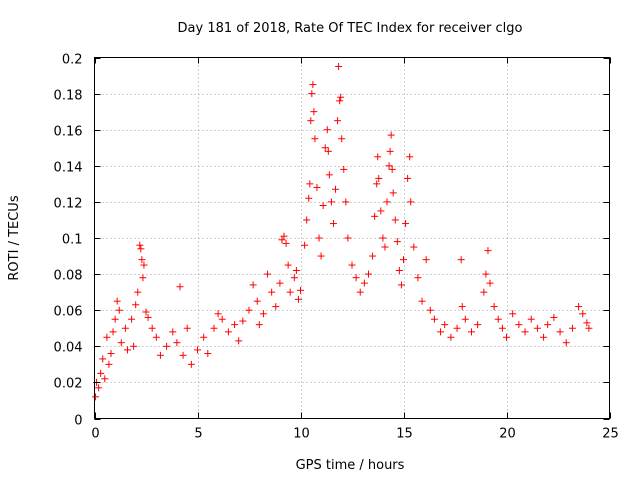  I want to click on x-tick-label: 20, so click(507, 434).